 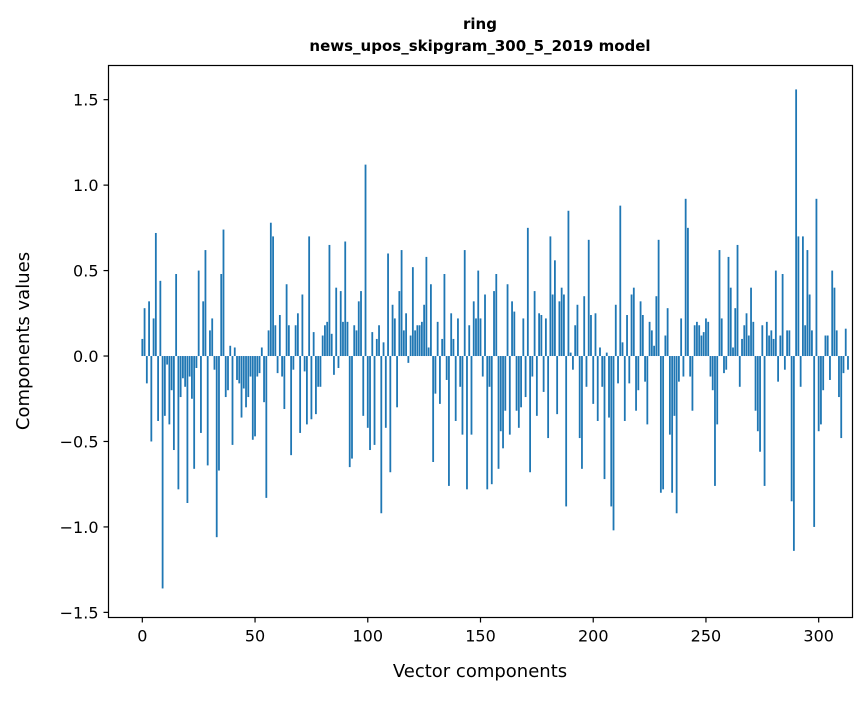 What do you see at coordinates (79, 612) in the screenshot?
I see `y-tick-label: −1.5` at bounding box center [79, 612].